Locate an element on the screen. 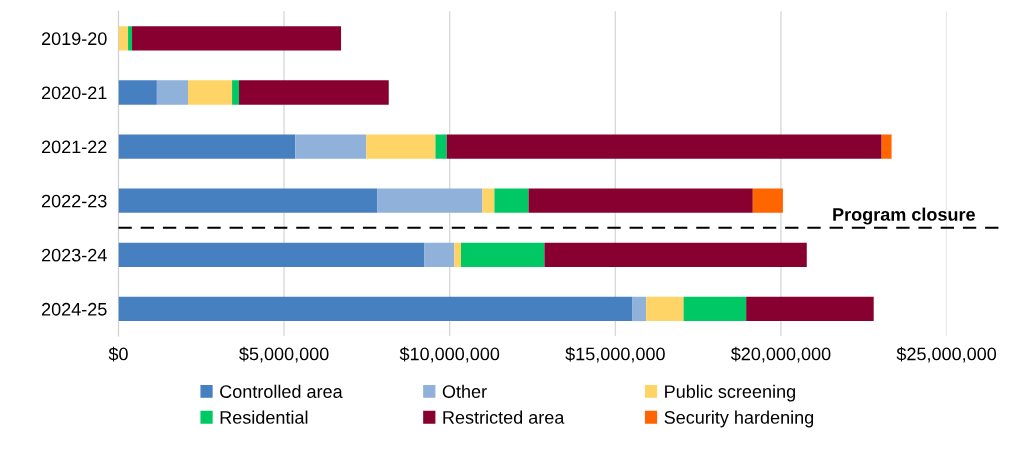  y-tick-label: 2022-23 is located at coordinates (74, 201).